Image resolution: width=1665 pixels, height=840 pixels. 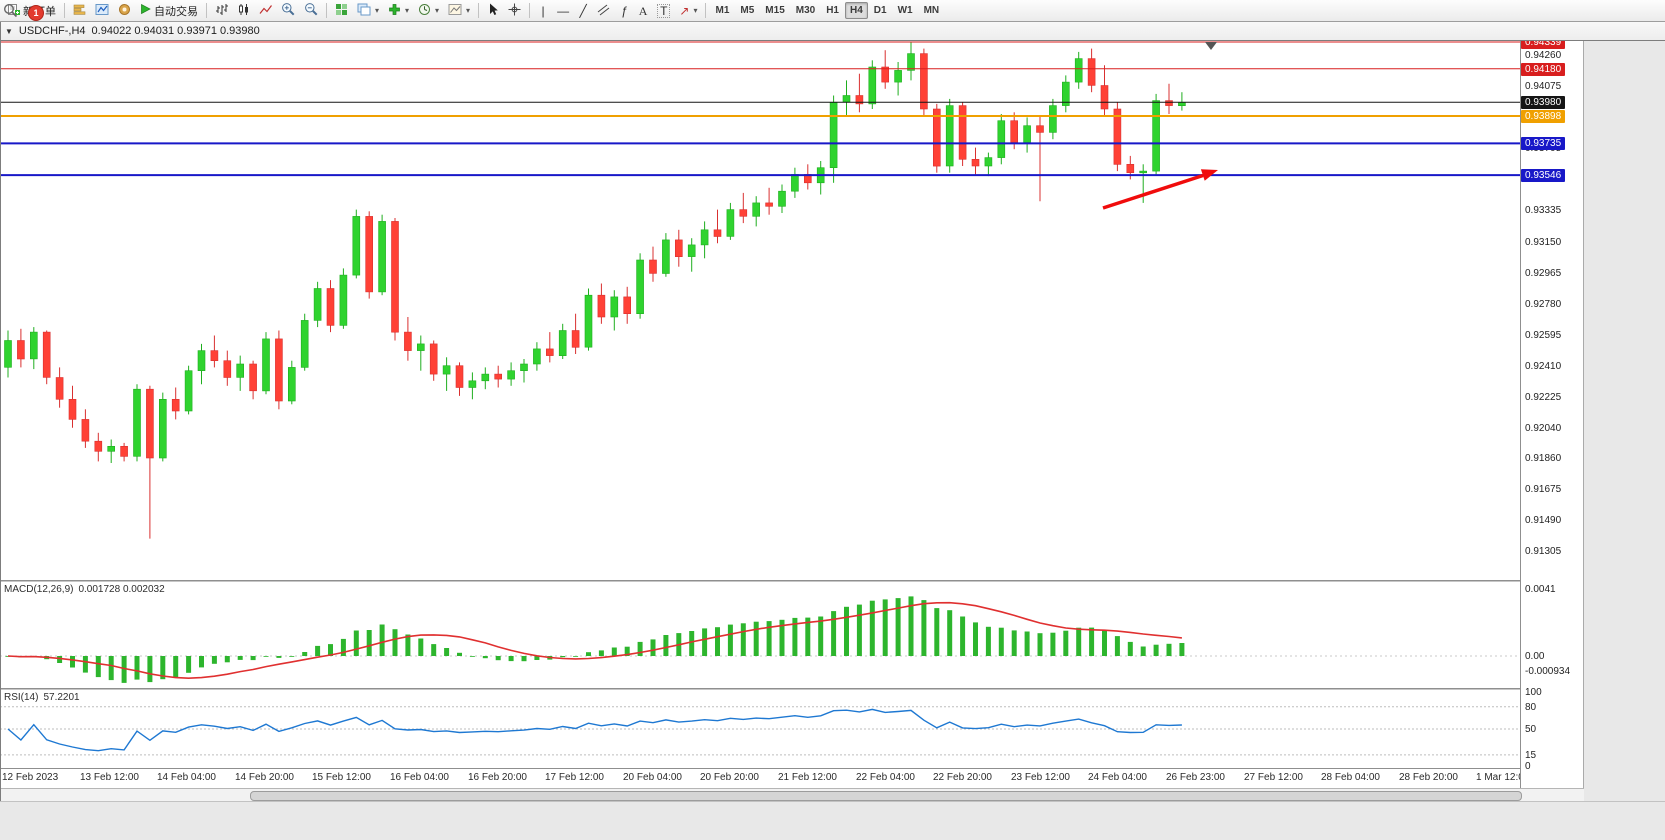 I want to click on time-axis-label: 13 Feb 12:00, so click(x=109, y=777).